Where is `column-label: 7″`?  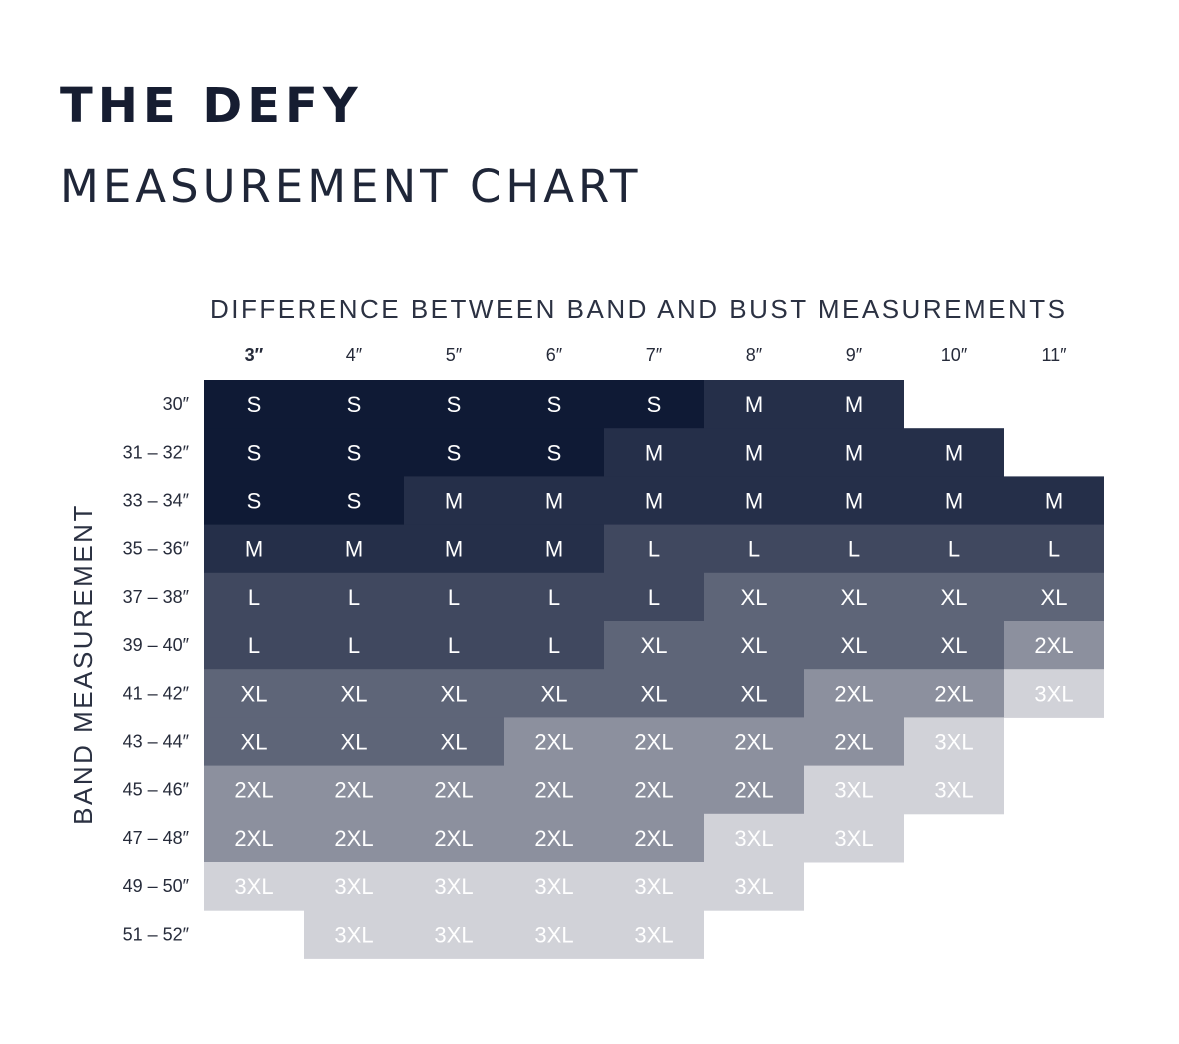 column-label: 7″ is located at coordinates (654, 355).